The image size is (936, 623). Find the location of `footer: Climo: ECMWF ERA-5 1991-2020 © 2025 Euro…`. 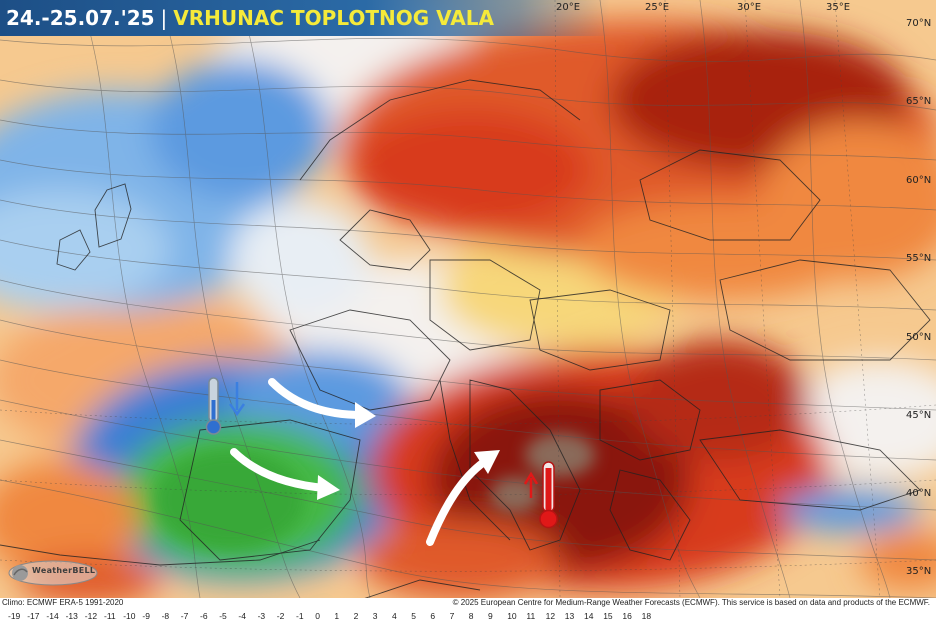

footer: Climo: ECMWF ERA-5 1991-2020 © 2025 Euro… is located at coordinates (468, 610).